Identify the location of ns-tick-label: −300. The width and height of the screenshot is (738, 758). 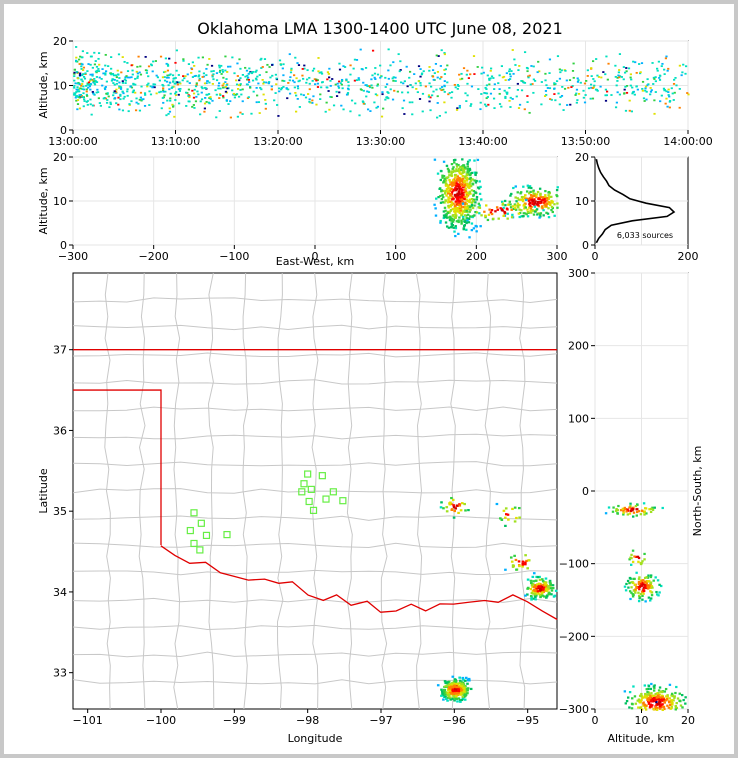
(574, 709).